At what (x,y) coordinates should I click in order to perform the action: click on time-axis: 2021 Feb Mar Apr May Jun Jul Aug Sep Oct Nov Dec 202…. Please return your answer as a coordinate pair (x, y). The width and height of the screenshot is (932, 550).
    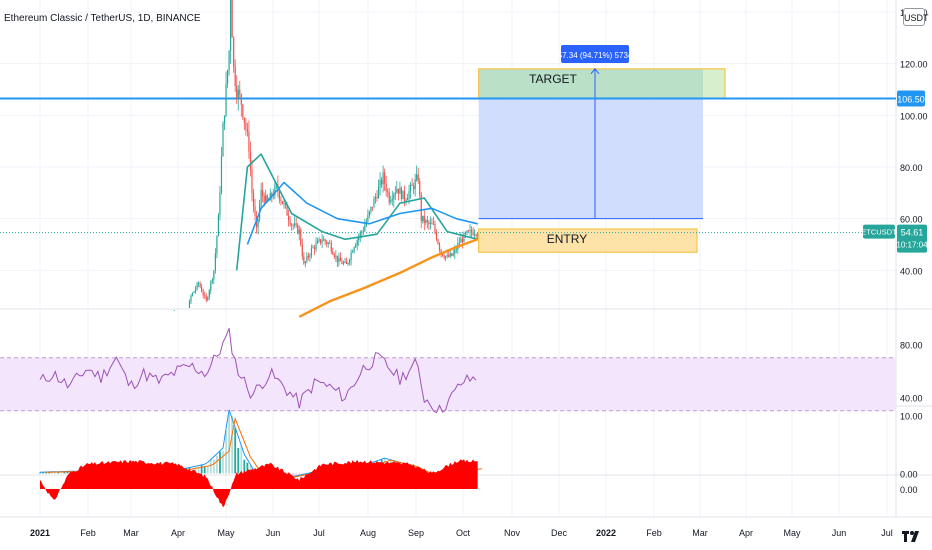
    Looking at the image, I should click on (461, 533).